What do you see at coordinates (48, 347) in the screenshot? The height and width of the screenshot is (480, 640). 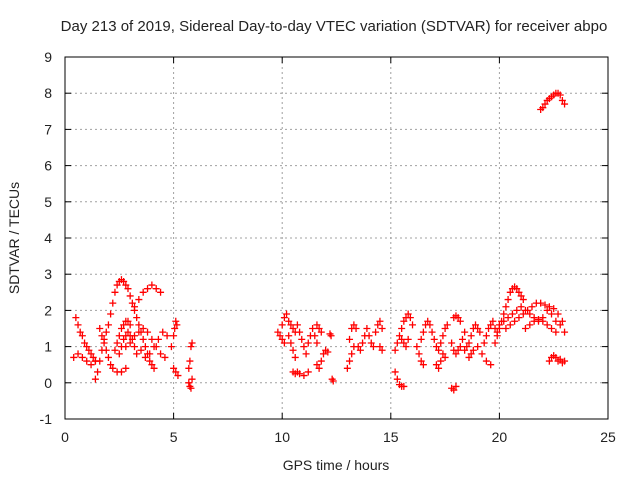 I see `y-tick-label: 1` at bounding box center [48, 347].